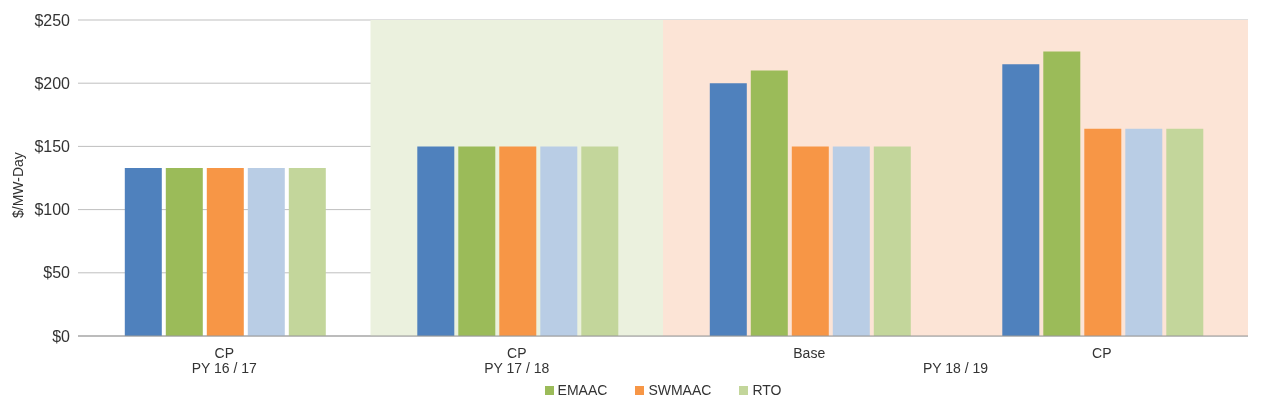 The image size is (1268, 405). Describe the element at coordinates (224, 360) in the screenshot. I see `x-tick-label: CP PY 16 / 17` at that location.